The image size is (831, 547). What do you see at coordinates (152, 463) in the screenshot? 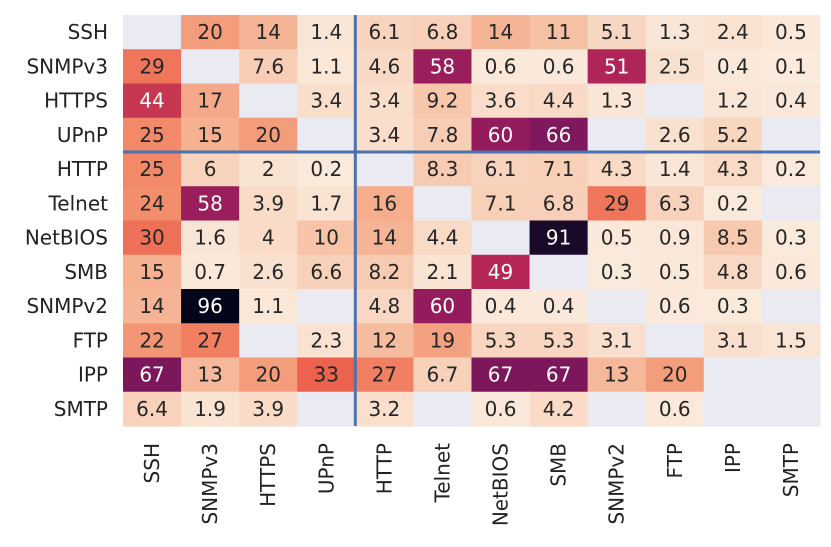
I see `column-tick-label: SSH` at bounding box center [152, 463].